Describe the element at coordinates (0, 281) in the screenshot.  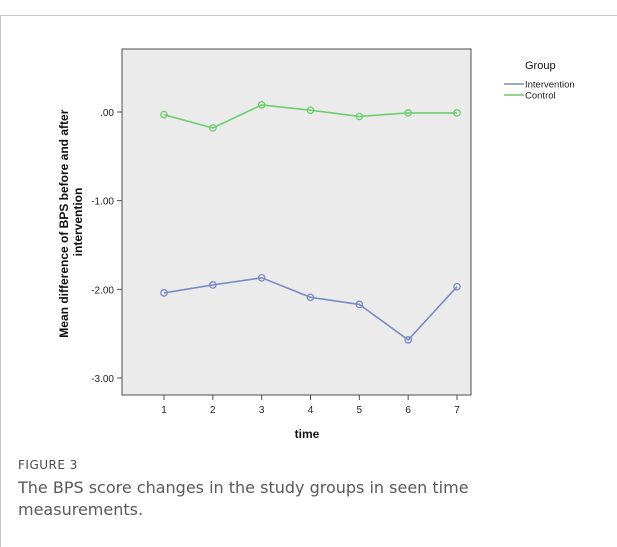
I see `figure-frame-left` at that location.